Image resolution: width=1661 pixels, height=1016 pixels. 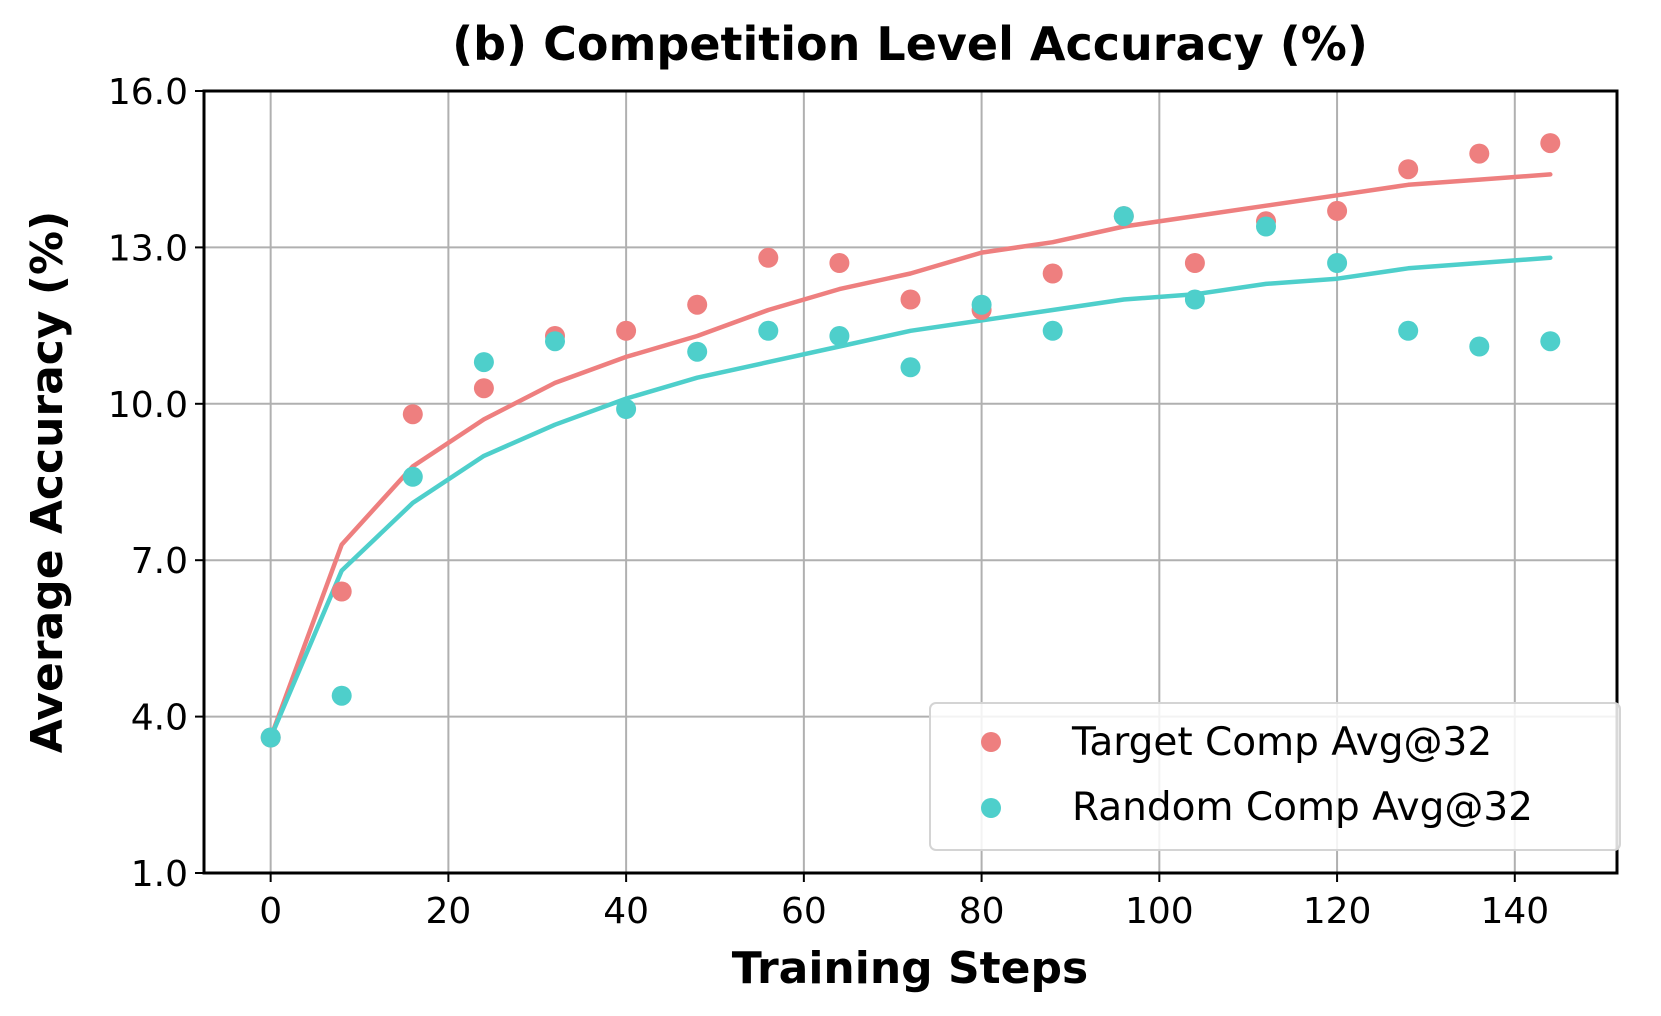 I want to click on legend-marker-random, so click(x=991, y=808).